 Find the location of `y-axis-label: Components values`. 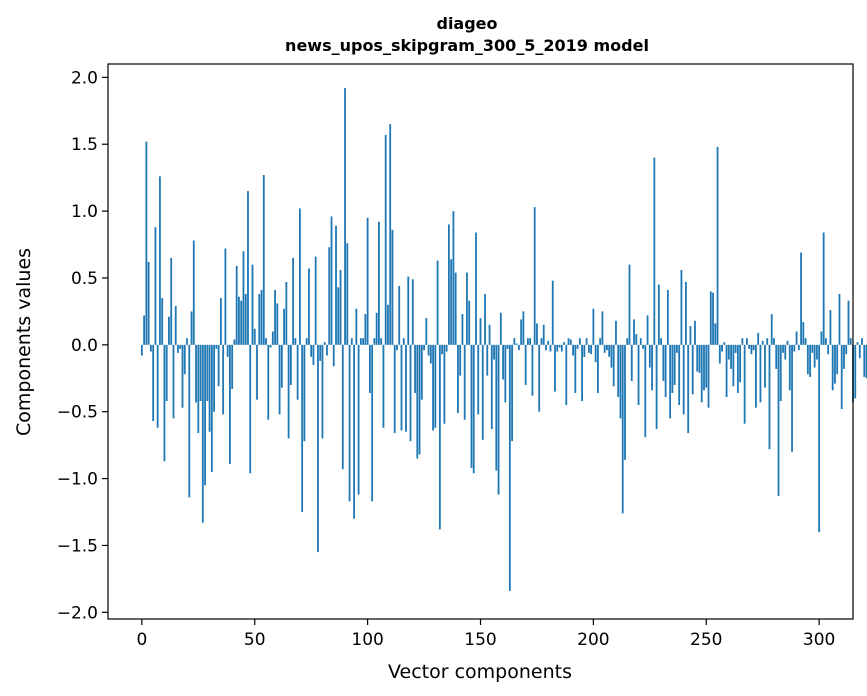

y-axis-label: Components values is located at coordinates (24, 342).